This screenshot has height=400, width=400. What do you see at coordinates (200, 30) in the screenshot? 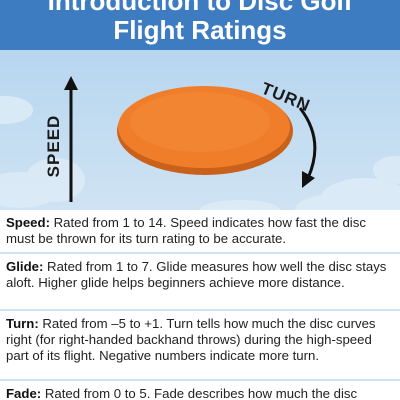
I see `page-title-line-2: Flight Ratings` at bounding box center [200, 30].